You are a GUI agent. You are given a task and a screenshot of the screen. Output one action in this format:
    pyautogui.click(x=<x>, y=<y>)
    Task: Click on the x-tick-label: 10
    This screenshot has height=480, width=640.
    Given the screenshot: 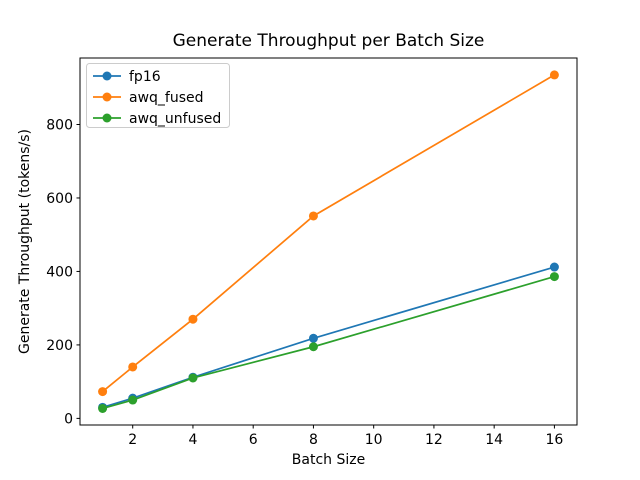 What is the action you would take?
    pyautogui.click(x=374, y=440)
    